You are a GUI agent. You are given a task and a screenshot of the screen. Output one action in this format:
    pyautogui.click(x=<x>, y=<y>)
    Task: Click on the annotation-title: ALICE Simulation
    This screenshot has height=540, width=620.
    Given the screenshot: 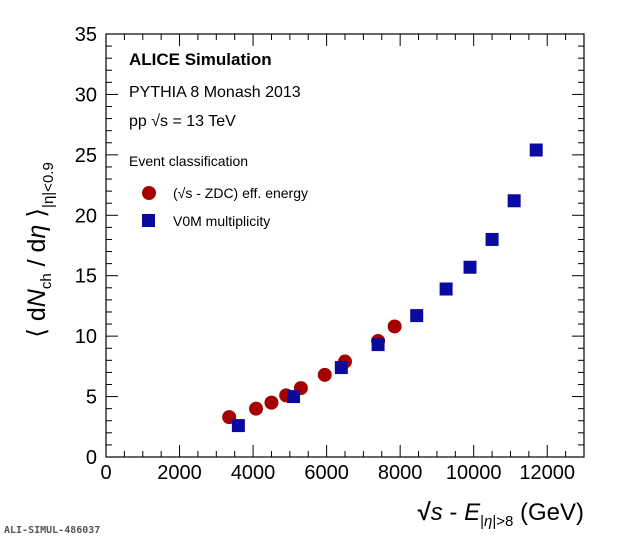 What is the action you would take?
    pyautogui.click(x=200, y=59)
    